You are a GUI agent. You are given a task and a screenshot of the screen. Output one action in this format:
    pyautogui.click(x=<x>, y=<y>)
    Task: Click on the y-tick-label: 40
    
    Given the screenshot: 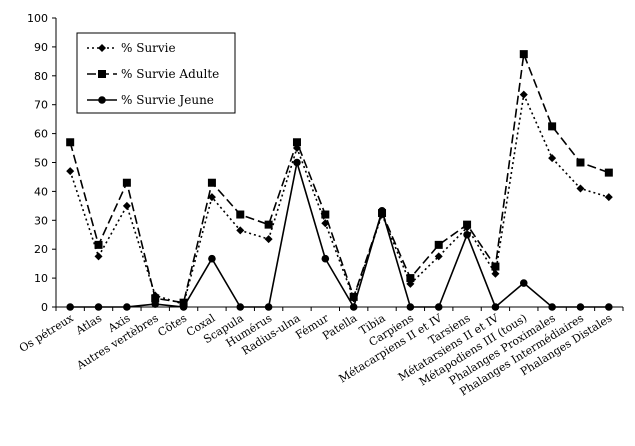 What is the action you would take?
    pyautogui.click(x=41, y=191)
    